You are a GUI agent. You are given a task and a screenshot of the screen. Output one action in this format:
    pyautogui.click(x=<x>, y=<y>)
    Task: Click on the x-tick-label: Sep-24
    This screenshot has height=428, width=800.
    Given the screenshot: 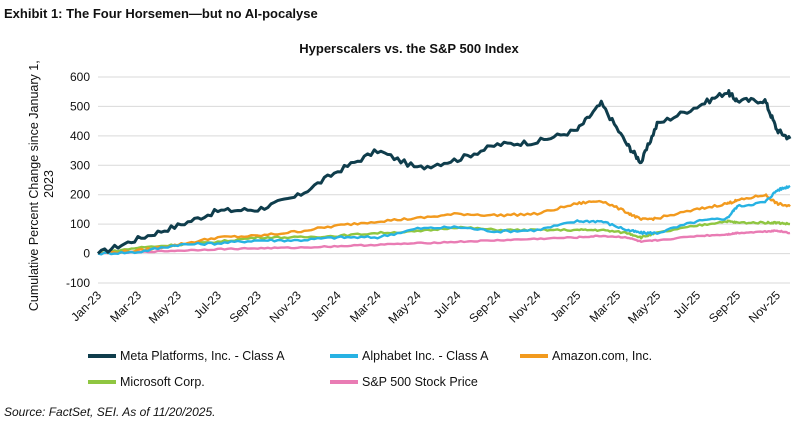 What is the action you would take?
    pyautogui.click(x=484, y=306)
    